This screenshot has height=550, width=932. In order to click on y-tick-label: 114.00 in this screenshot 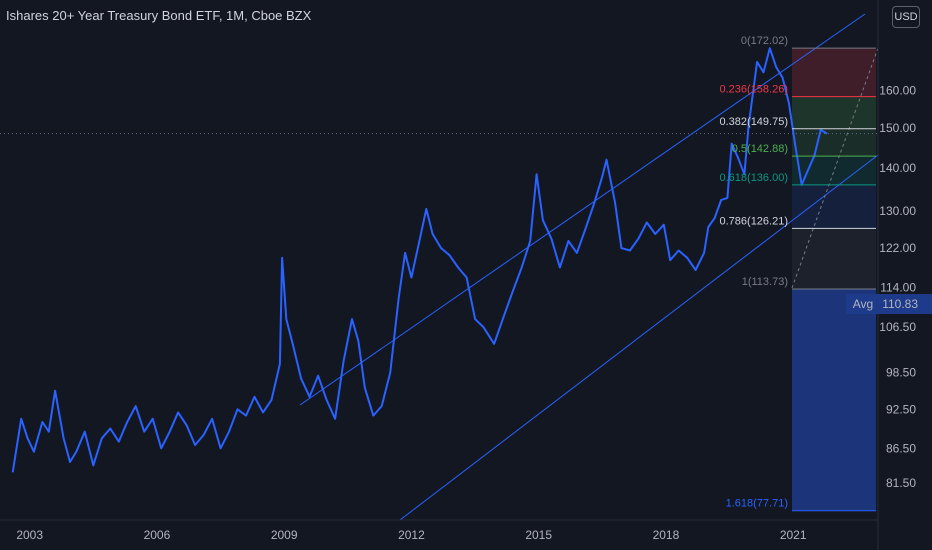, I will do `click(898, 288)`.